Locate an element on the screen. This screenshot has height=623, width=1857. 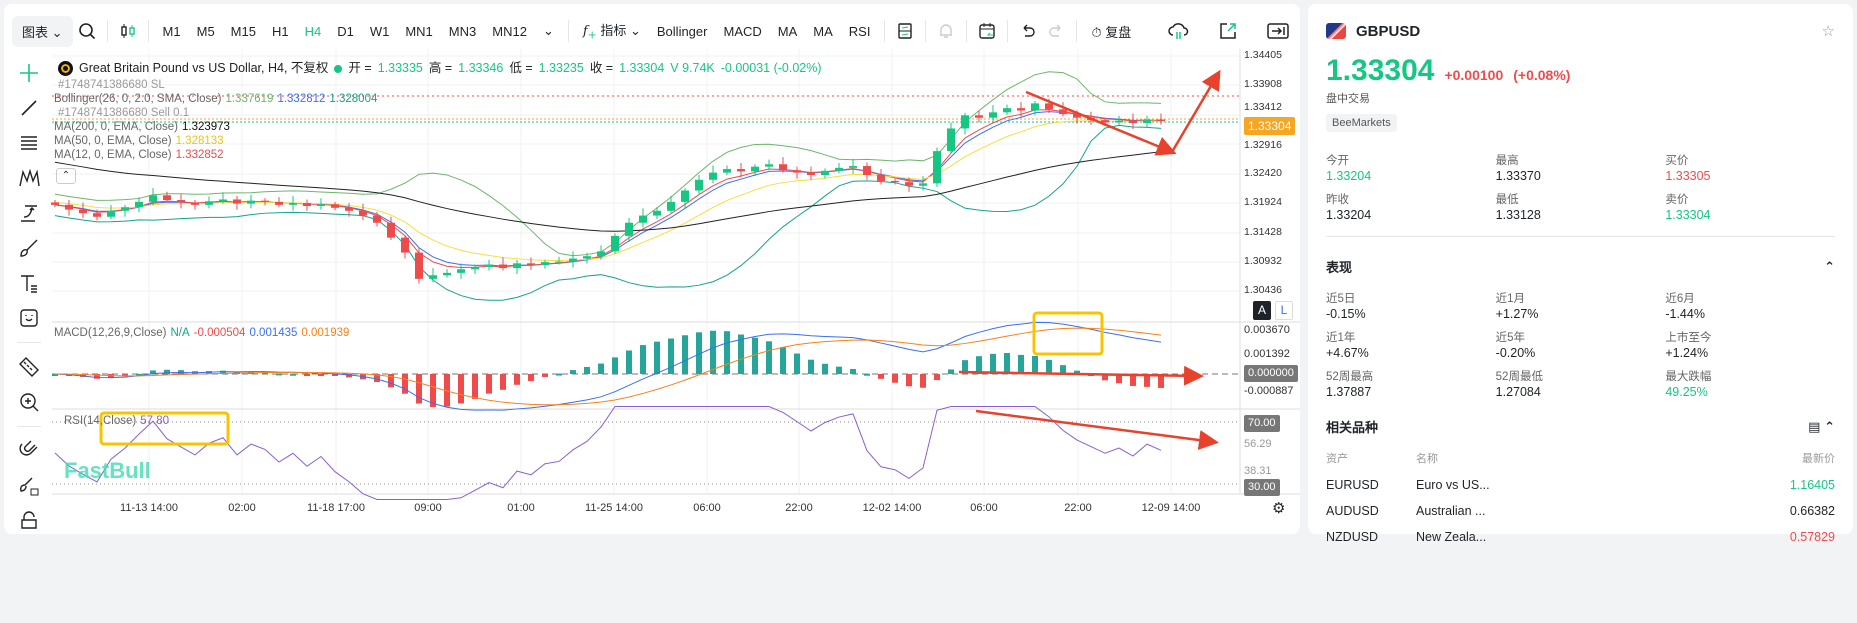
related-symbol: NZDUSD is located at coordinates (1352, 537).